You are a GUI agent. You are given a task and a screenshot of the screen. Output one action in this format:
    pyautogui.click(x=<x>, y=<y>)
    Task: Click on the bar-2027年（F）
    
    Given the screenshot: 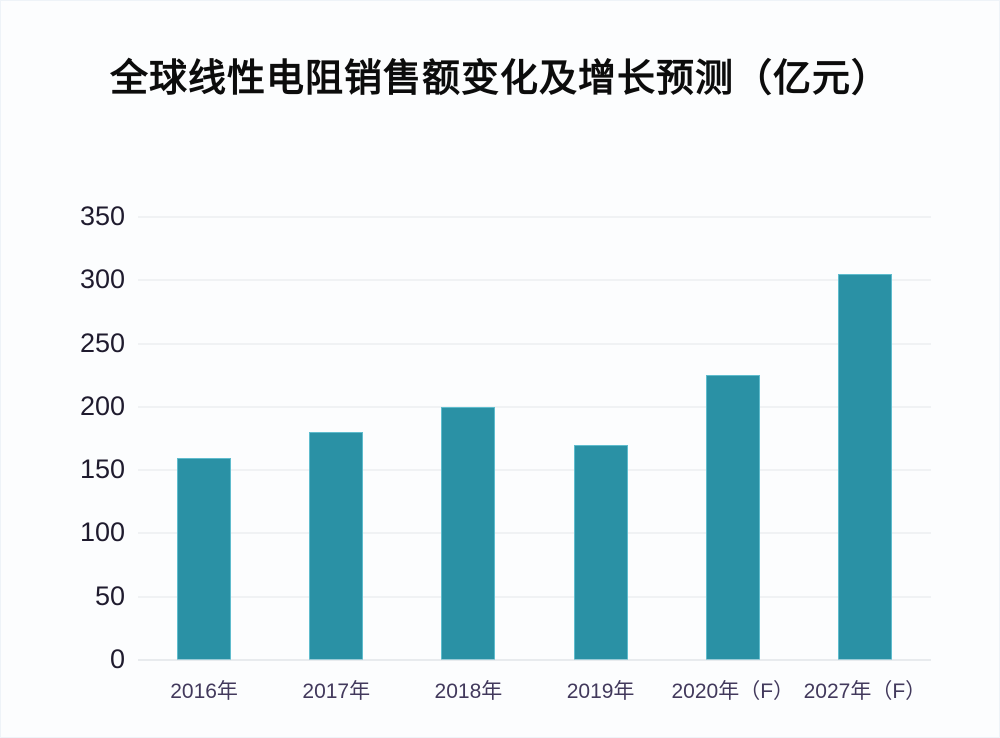 What is the action you would take?
    pyautogui.click(x=864, y=466)
    